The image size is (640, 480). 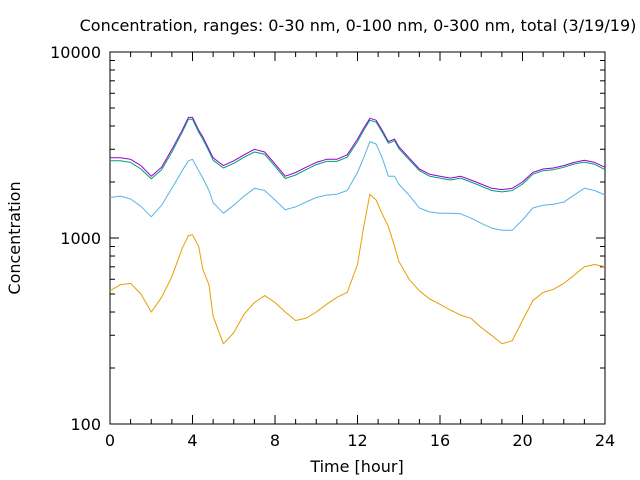 I want to click on x-tick-label: 4, so click(x=192, y=440).